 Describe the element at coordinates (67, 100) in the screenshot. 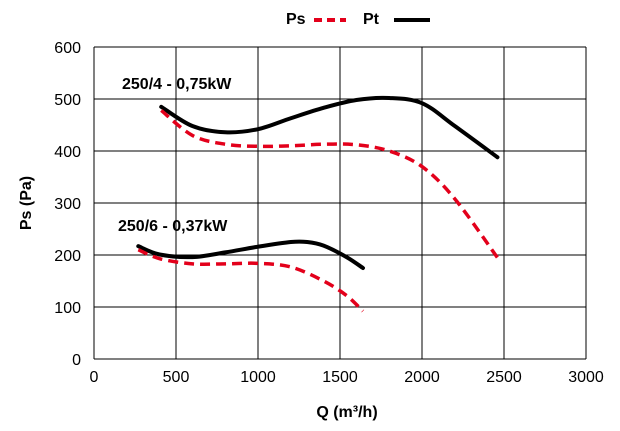

I see `y-tick-label: 500` at that location.